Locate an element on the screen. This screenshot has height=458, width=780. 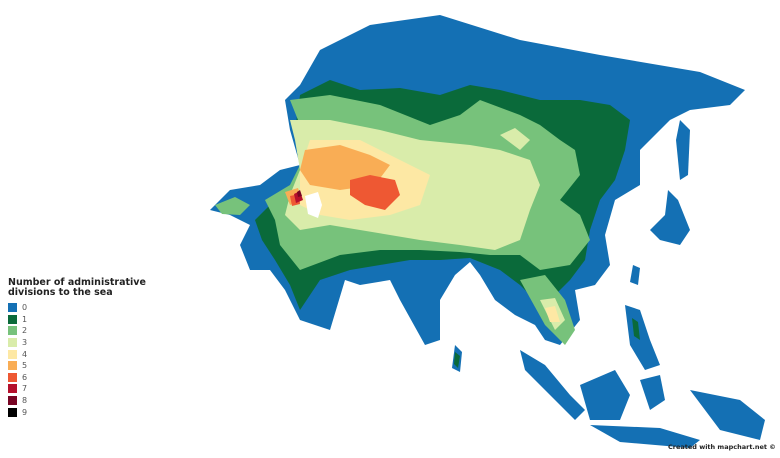
legend-item: 8 is located at coordinates (93, 401).